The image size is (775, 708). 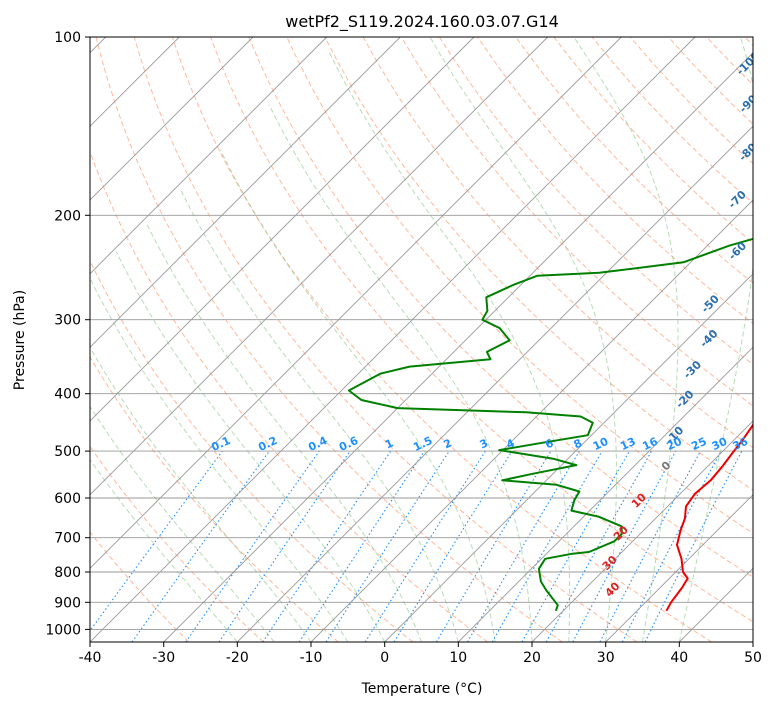 I want to click on x-tick-label: -20, so click(x=237, y=658).